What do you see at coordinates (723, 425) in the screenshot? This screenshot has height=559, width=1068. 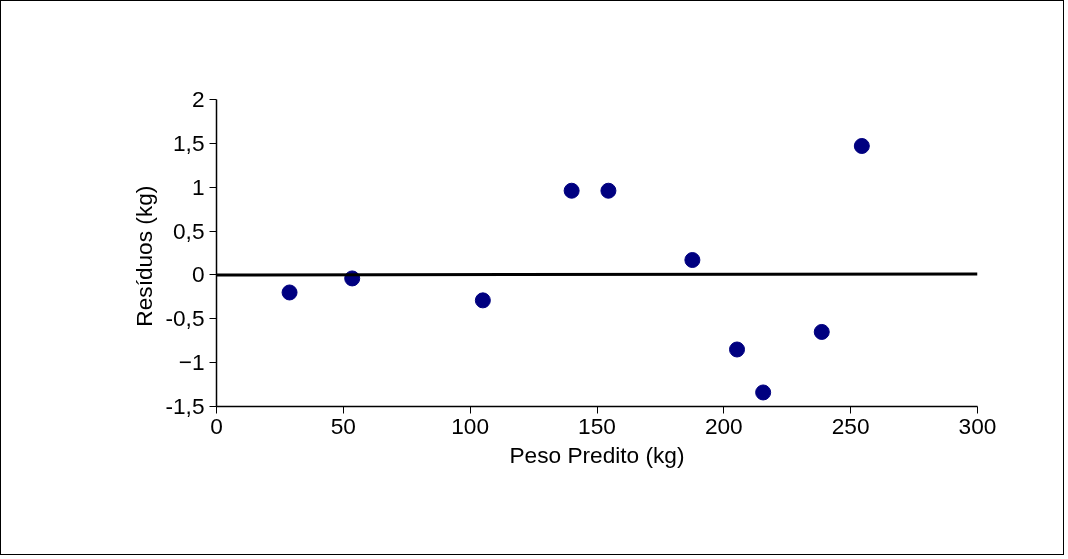 I see `x-tick-label: 200` at bounding box center [723, 425].